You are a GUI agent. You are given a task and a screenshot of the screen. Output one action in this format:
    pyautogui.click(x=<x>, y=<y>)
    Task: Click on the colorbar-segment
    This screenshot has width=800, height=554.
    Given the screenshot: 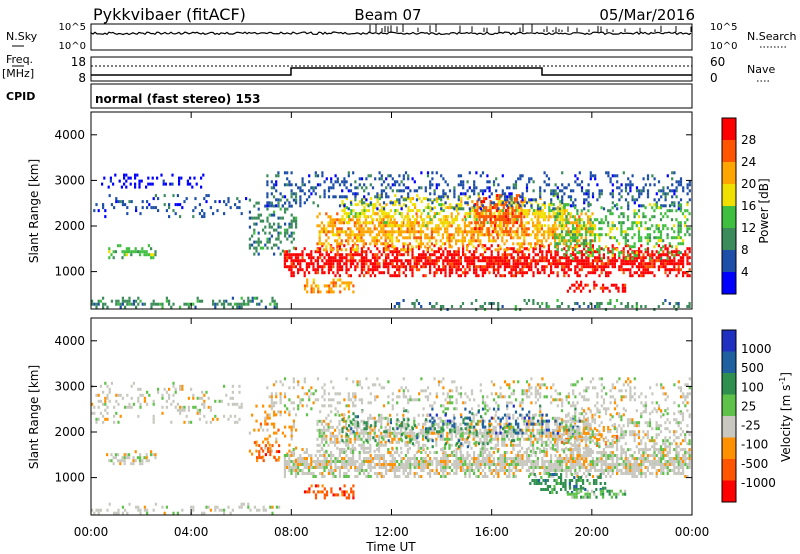 What is the action you would take?
    pyautogui.click(x=729, y=283)
    